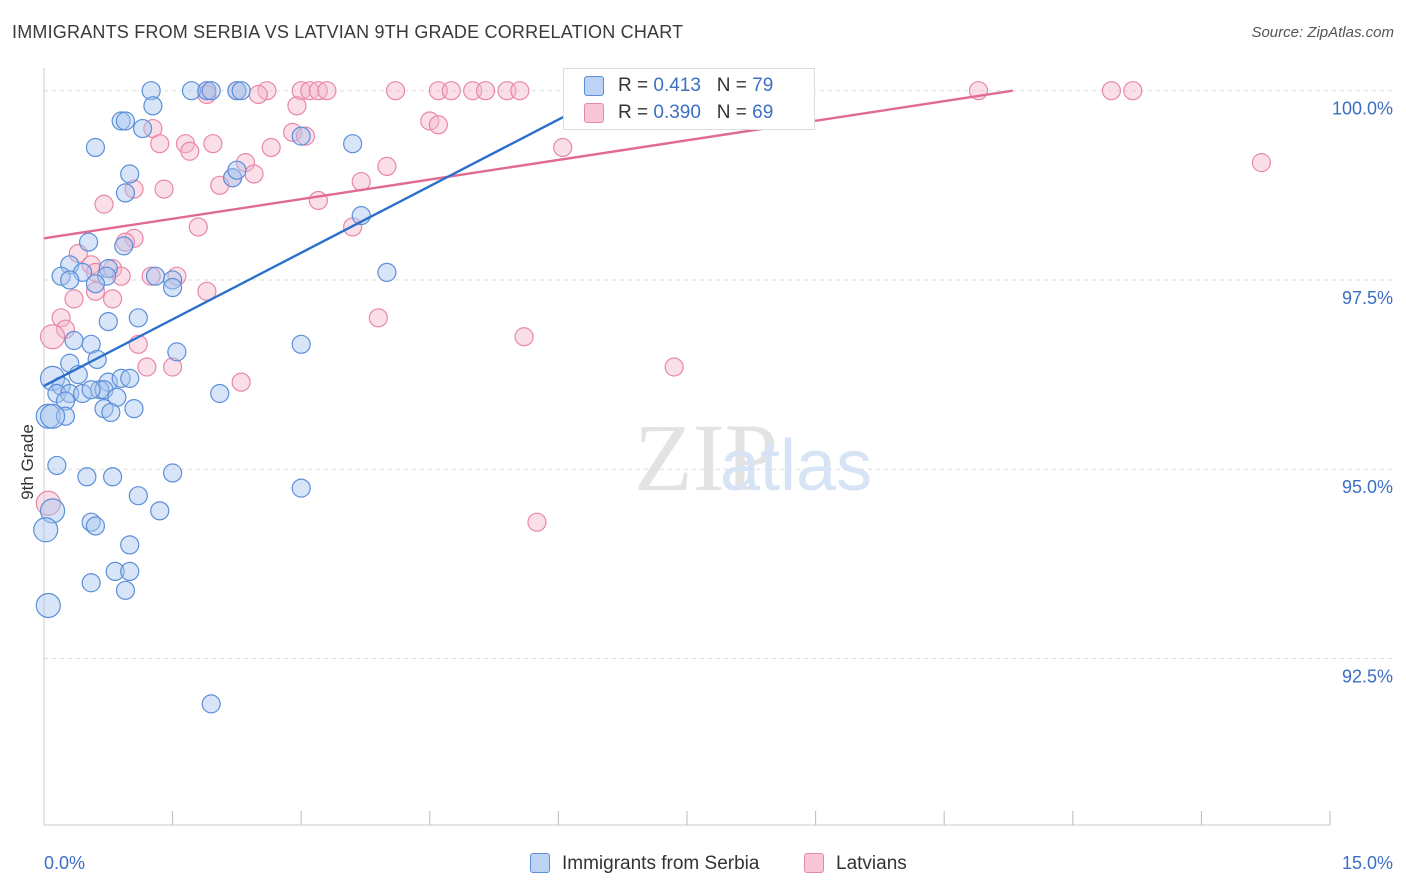 This screenshot has height=892, width=1406. Describe the element at coordinates (677, 85) in the screenshot. I see `legend-r-value: 0.413` at that location.